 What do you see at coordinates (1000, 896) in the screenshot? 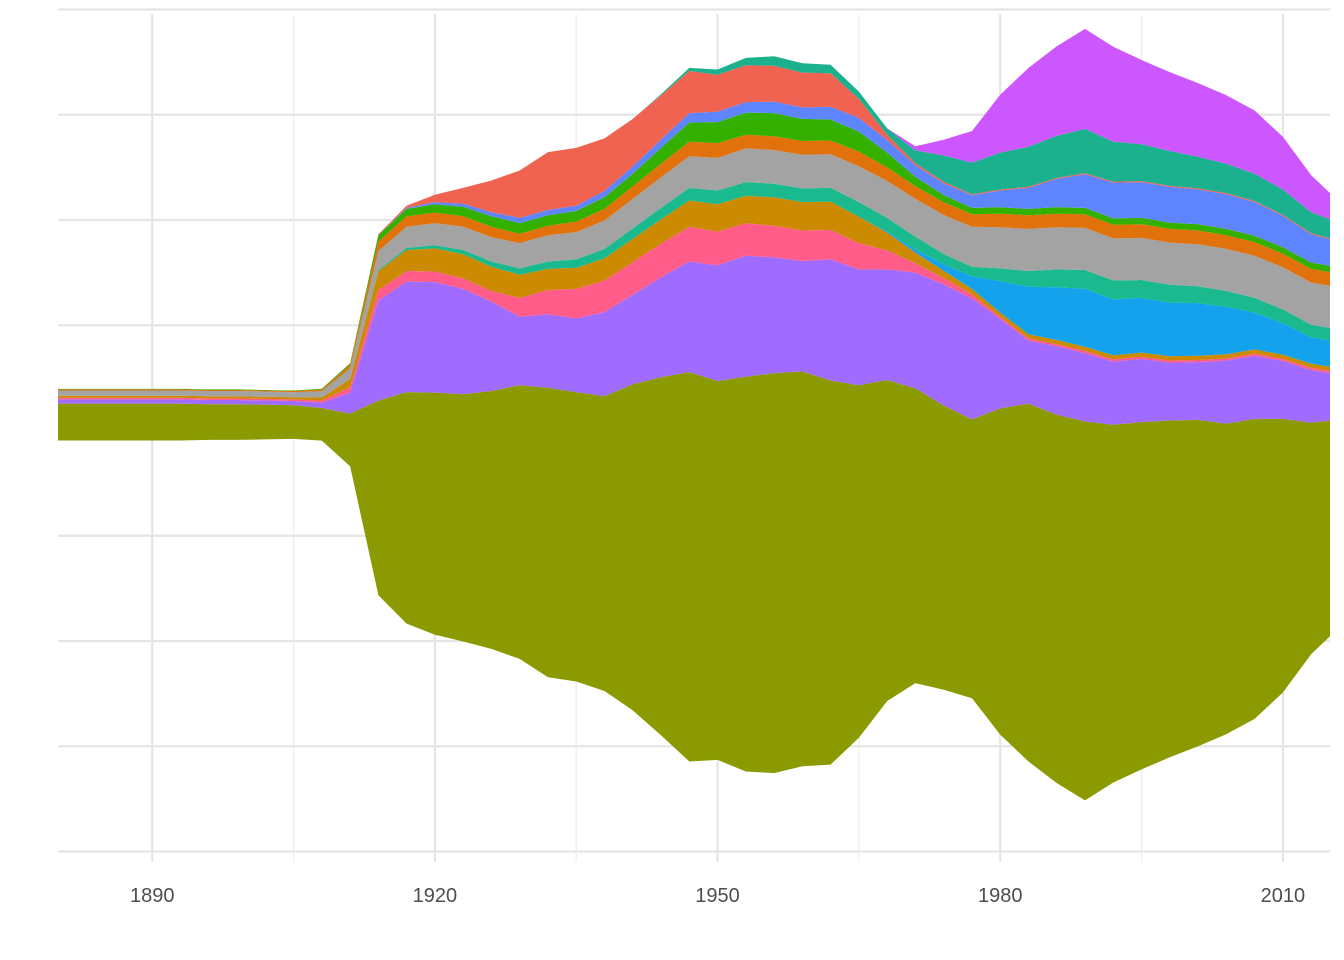
I see `x-tick-label: 1980` at bounding box center [1000, 896].